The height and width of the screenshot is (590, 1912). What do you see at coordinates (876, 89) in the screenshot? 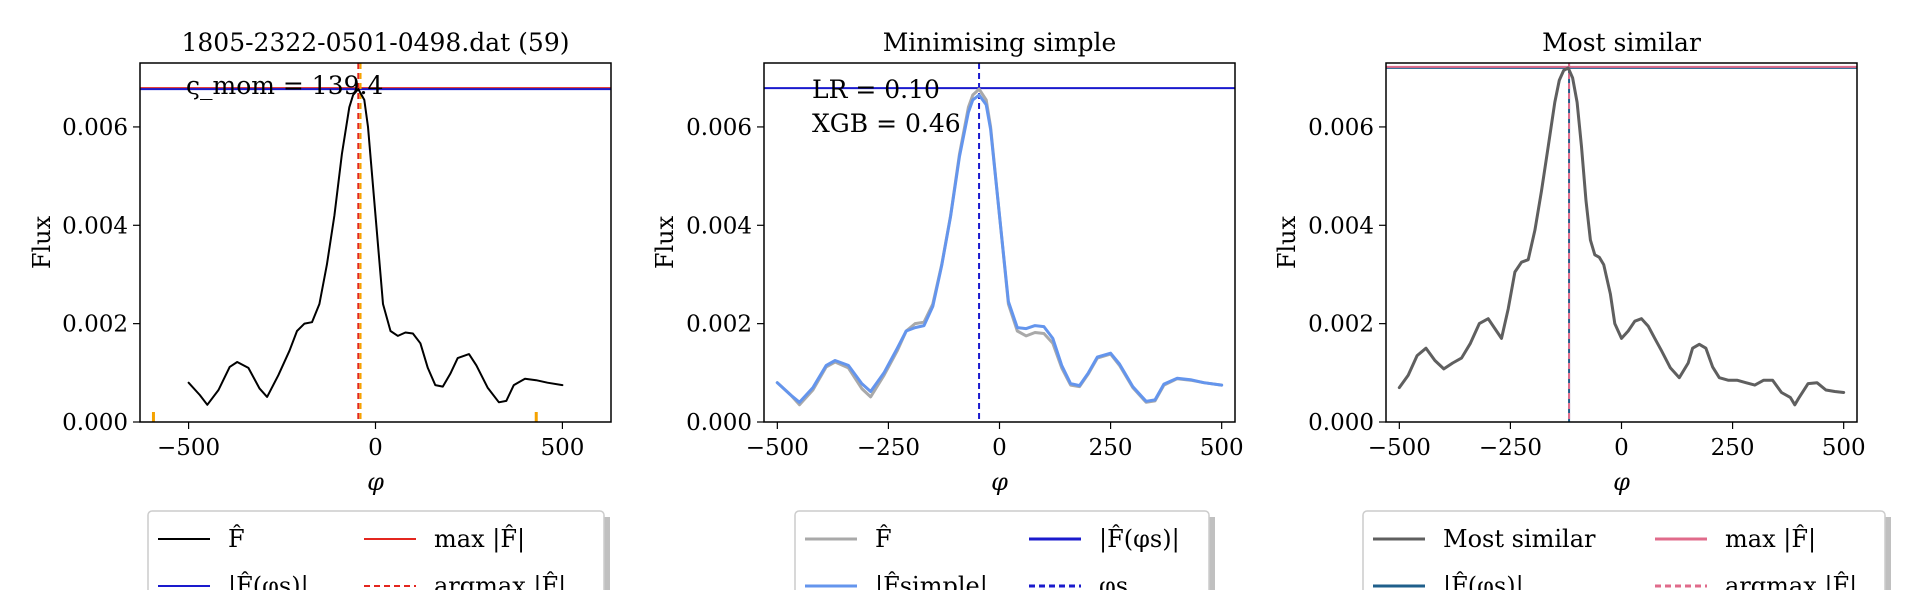
I see `panel-2-annotation-lr: LR = 0.10` at bounding box center [876, 89].